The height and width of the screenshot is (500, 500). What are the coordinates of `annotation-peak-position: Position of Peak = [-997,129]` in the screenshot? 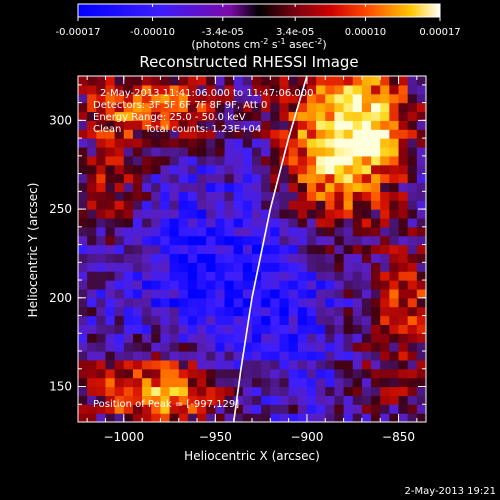 It's located at (166, 404).